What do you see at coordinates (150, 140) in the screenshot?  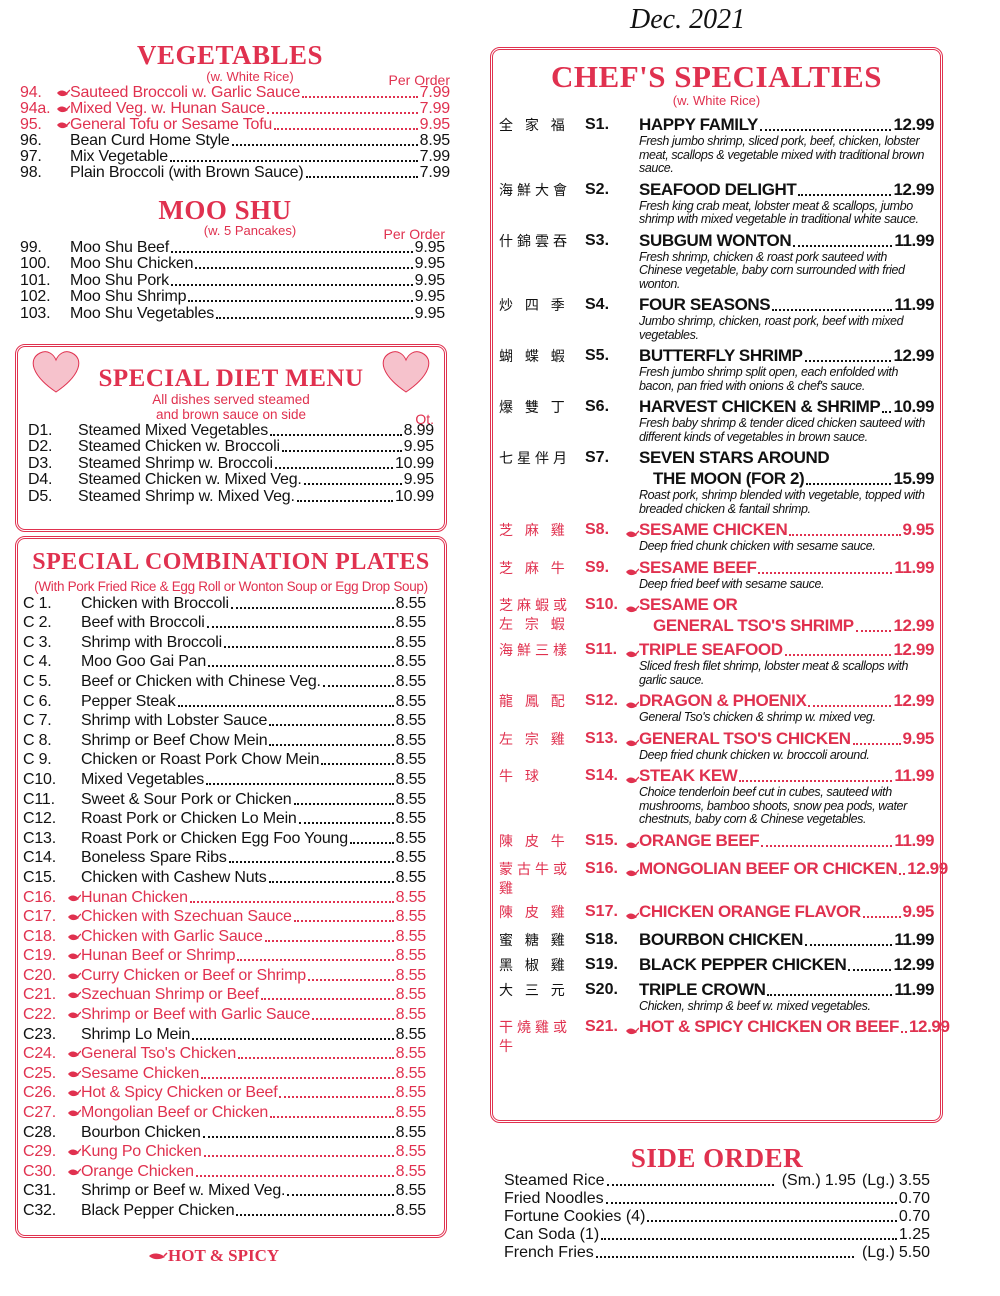 I see `item-name: Bean Curd Home Style` at bounding box center [150, 140].